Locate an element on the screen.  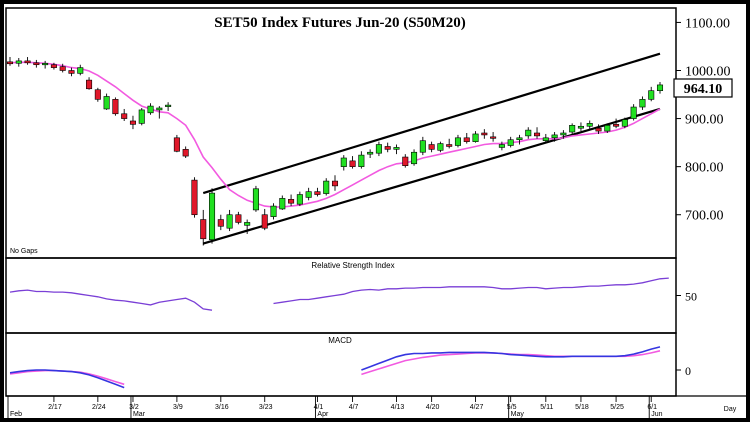
date-tick-label: 3/23 is located at coordinates (266, 407).